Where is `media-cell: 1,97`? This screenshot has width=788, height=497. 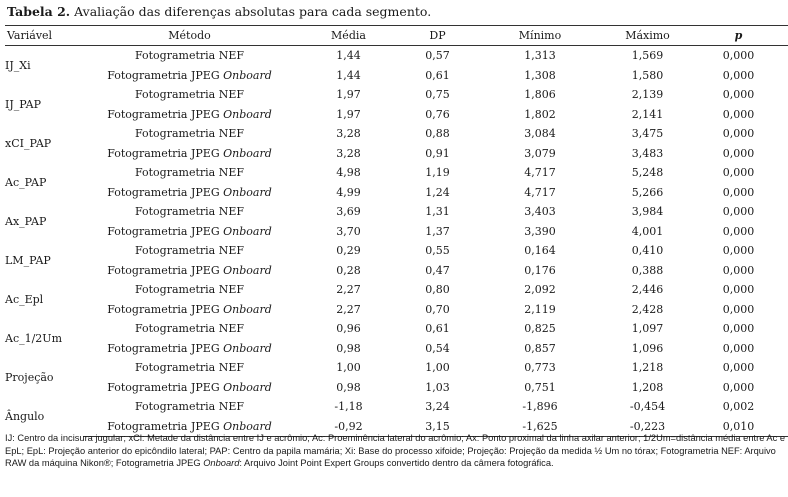 media-cell: 1,97 is located at coordinates (348, 114).